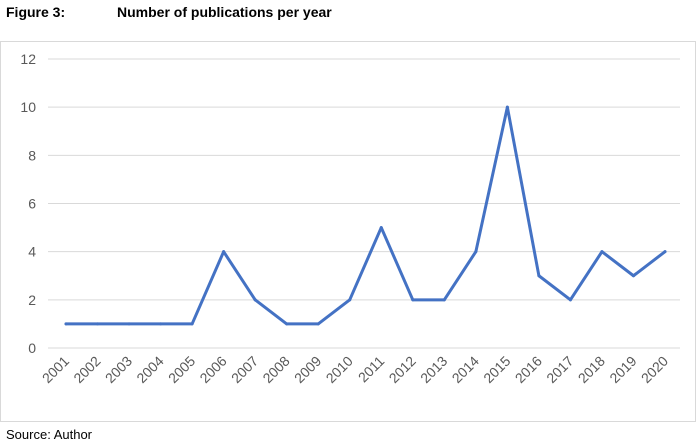  What do you see at coordinates (339, 369) in the screenshot?
I see `x-tick-label: 2010` at bounding box center [339, 369].